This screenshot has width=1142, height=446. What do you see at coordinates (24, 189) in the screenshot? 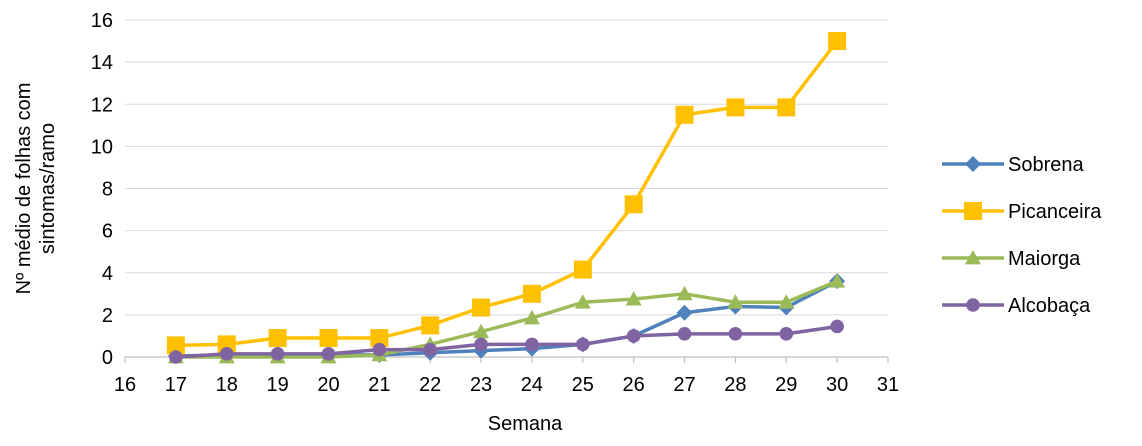
I see `y-axis-title-line: Nº médio de folhas com` at bounding box center [24, 189].